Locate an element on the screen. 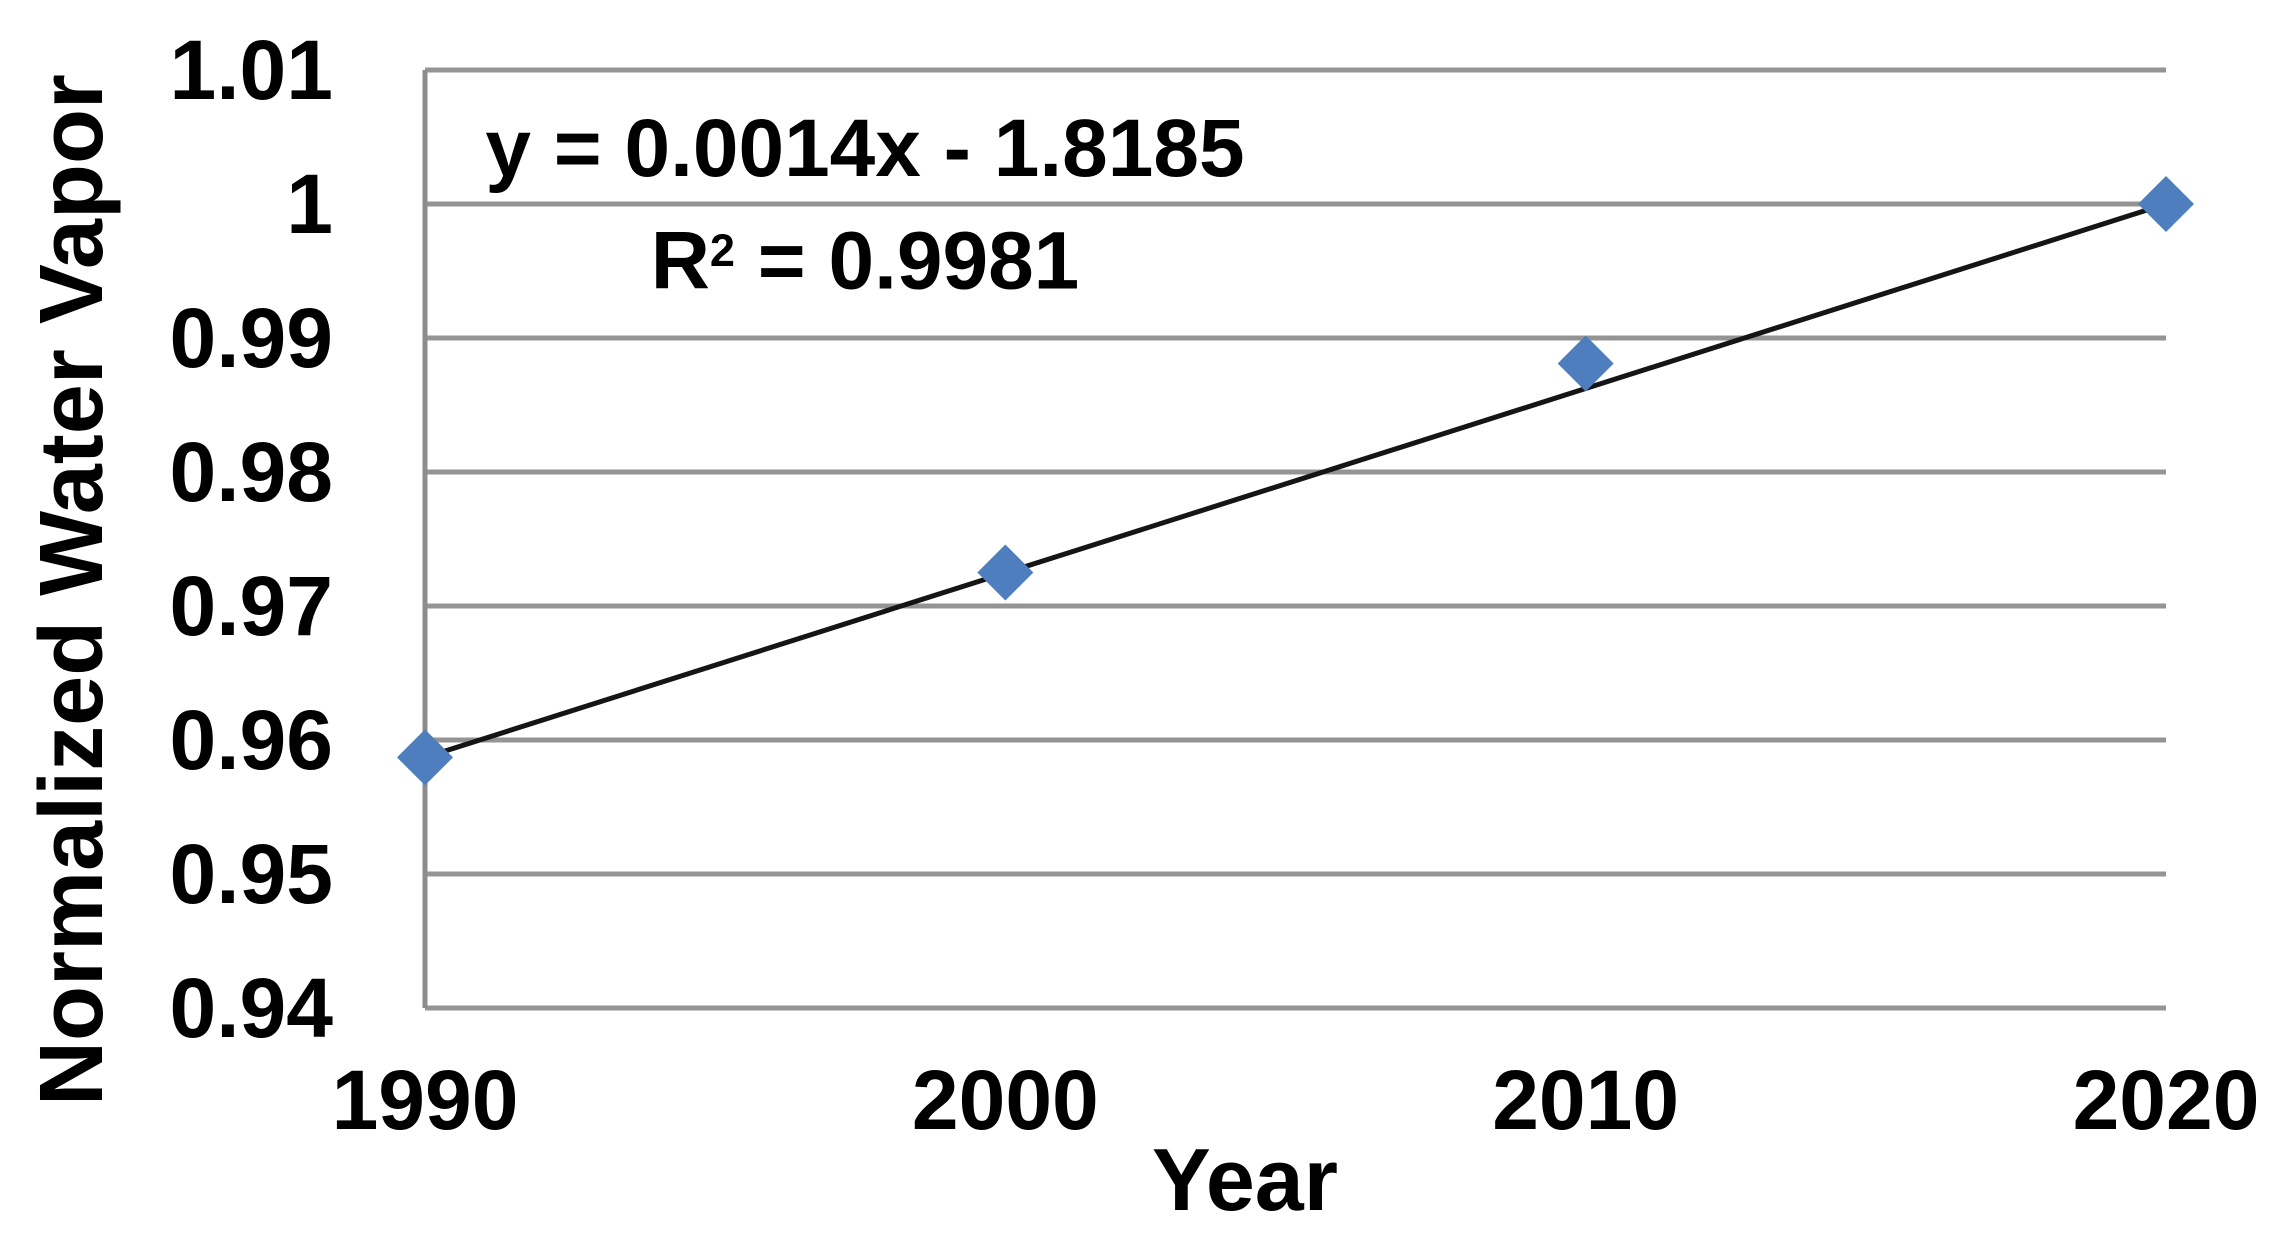 The width and height of the screenshot is (2287, 1247). x-tick-label: 2000 is located at coordinates (1005, 1100).